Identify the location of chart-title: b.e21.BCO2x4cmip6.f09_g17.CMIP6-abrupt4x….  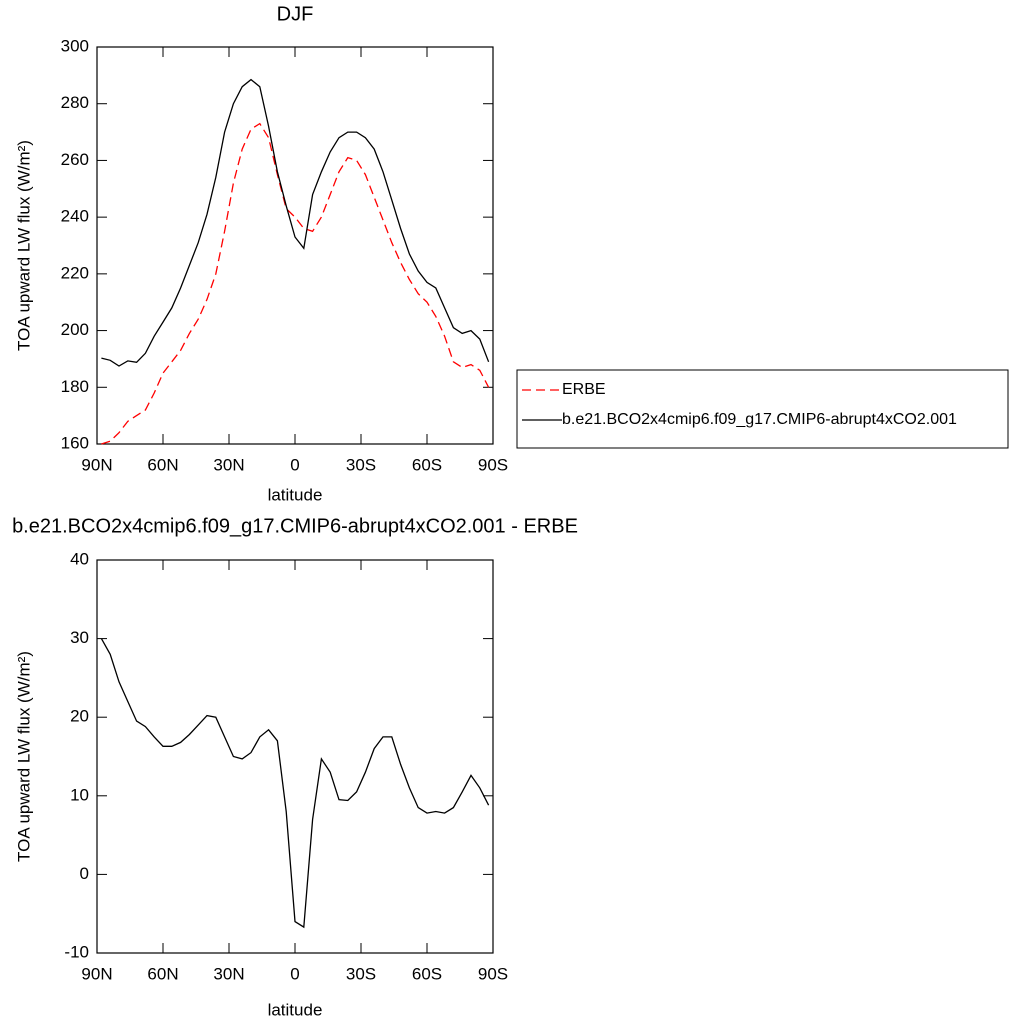
(295, 526).